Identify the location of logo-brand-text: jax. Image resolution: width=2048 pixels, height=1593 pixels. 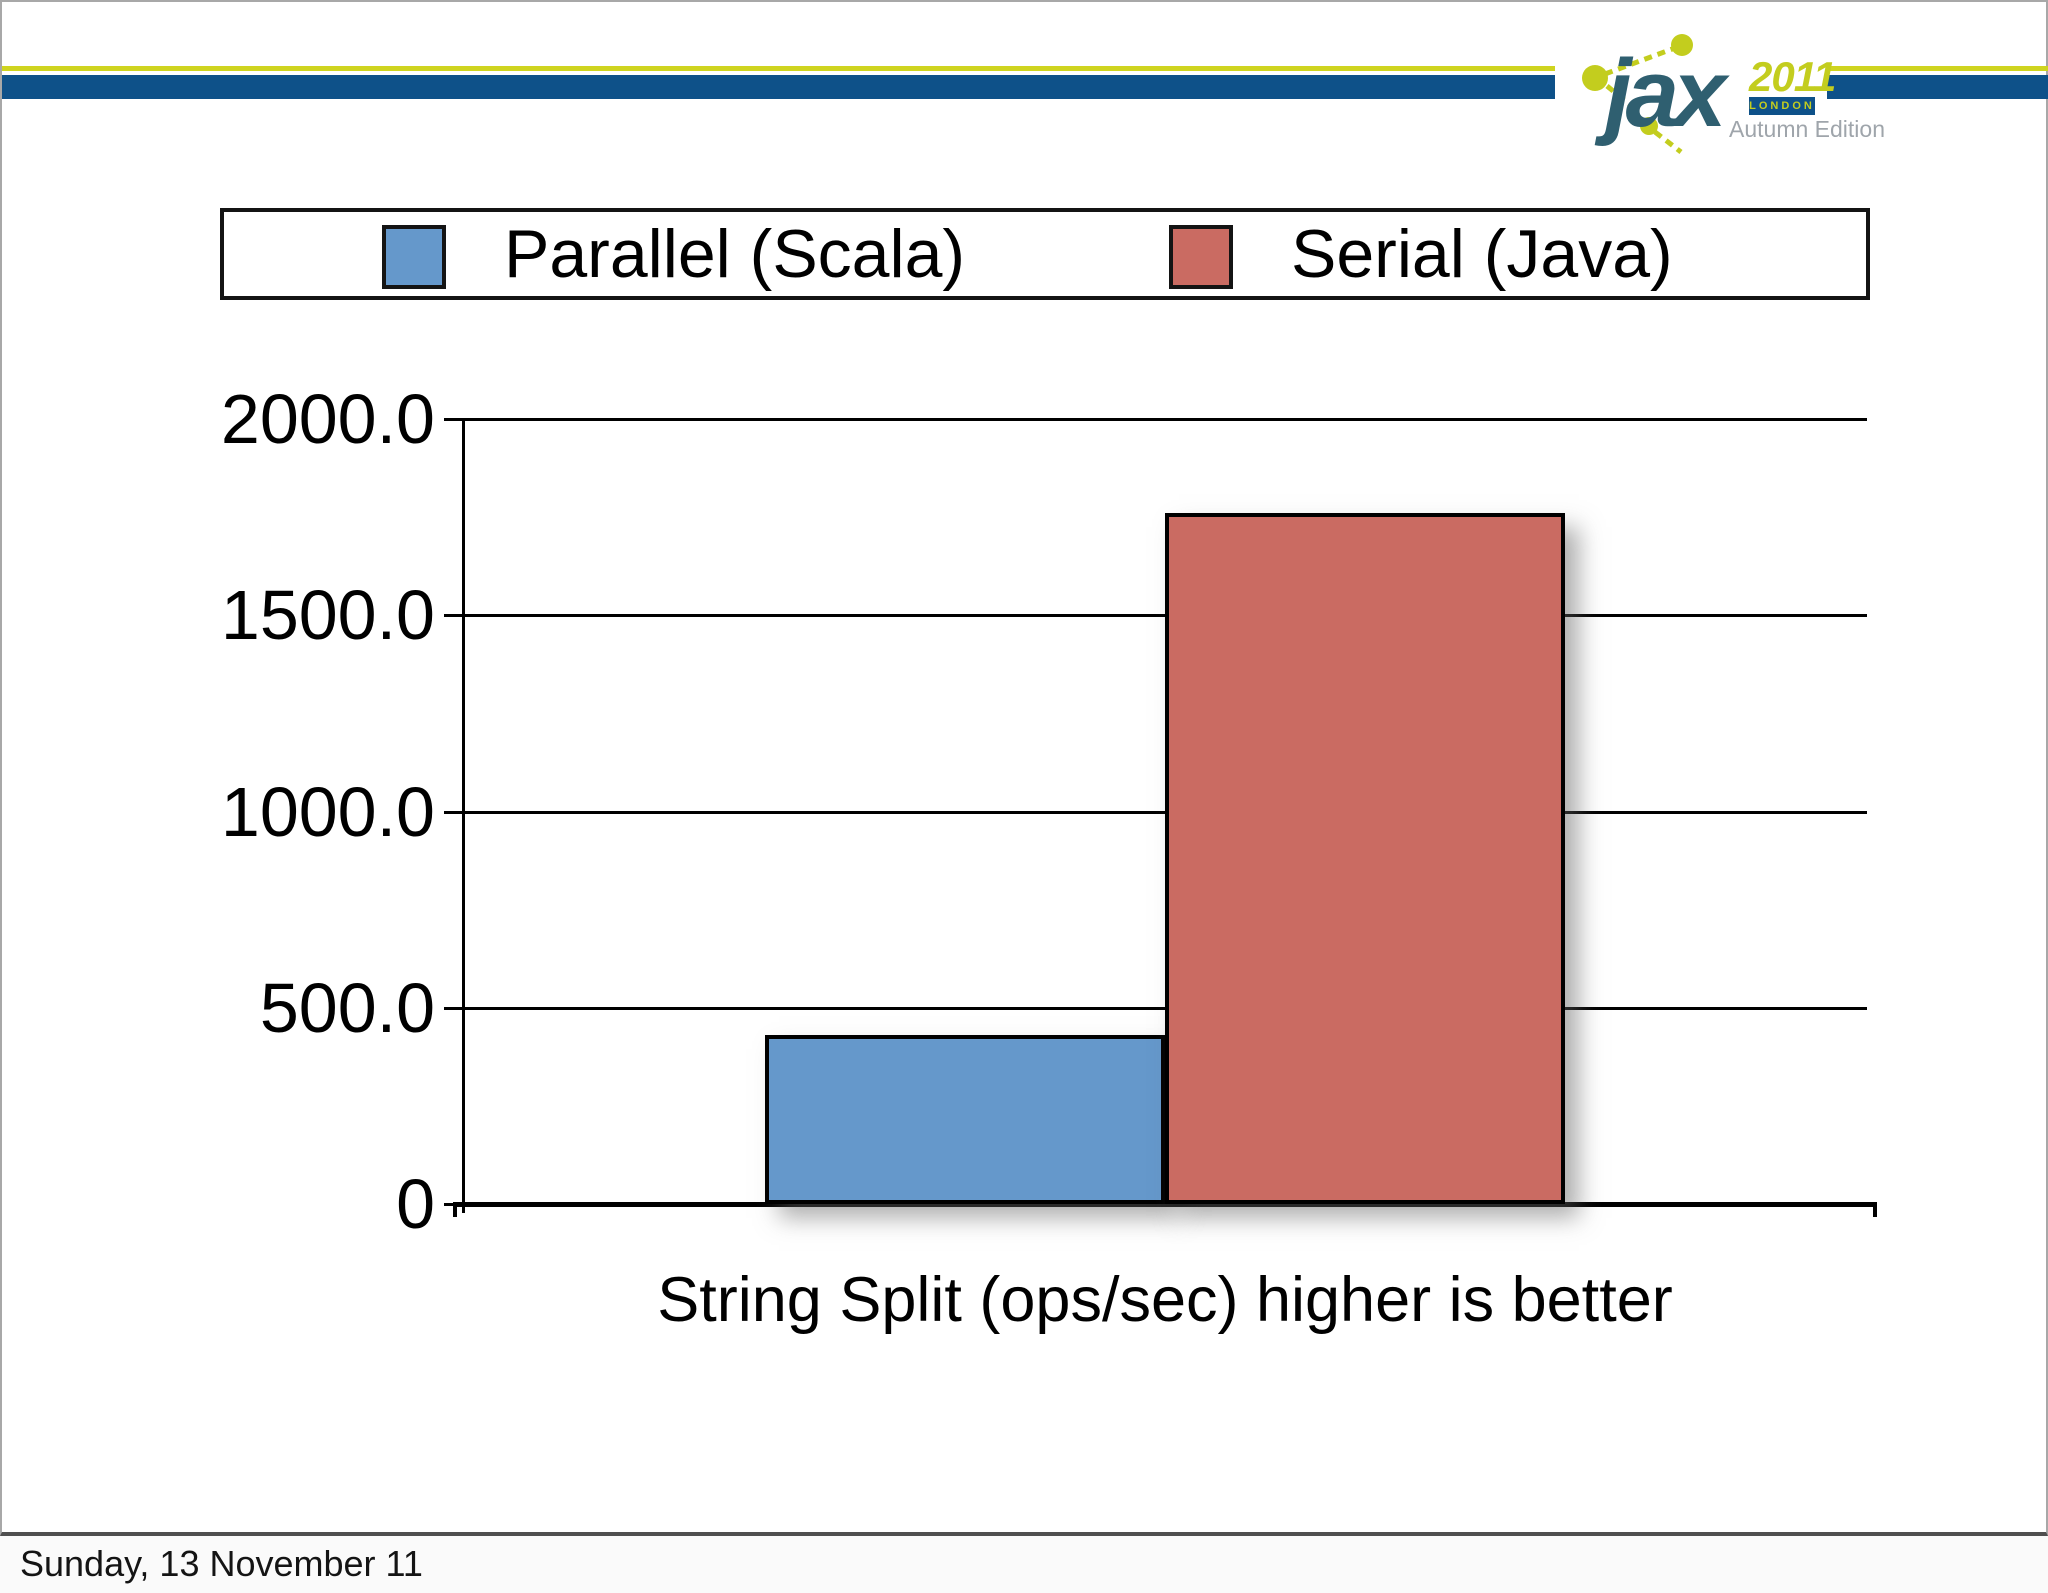
(1665, 93).